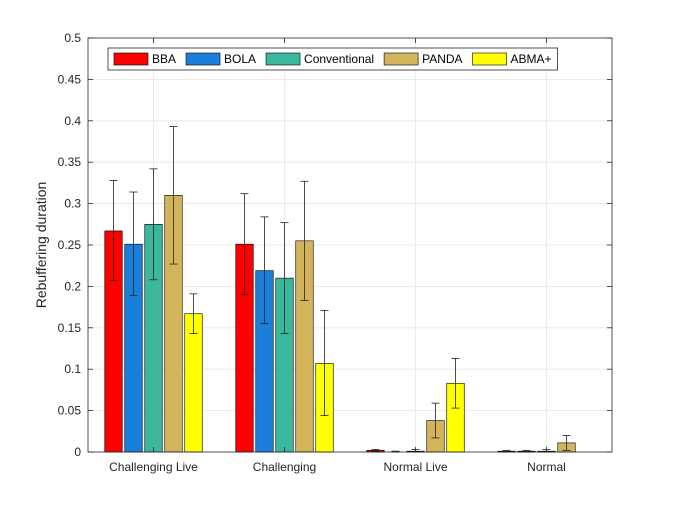 This screenshot has width=676, height=507. What do you see at coordinates (164, 59) in the screenshot?
I see `legend-label: BBA` at bounding box center [164, 59].